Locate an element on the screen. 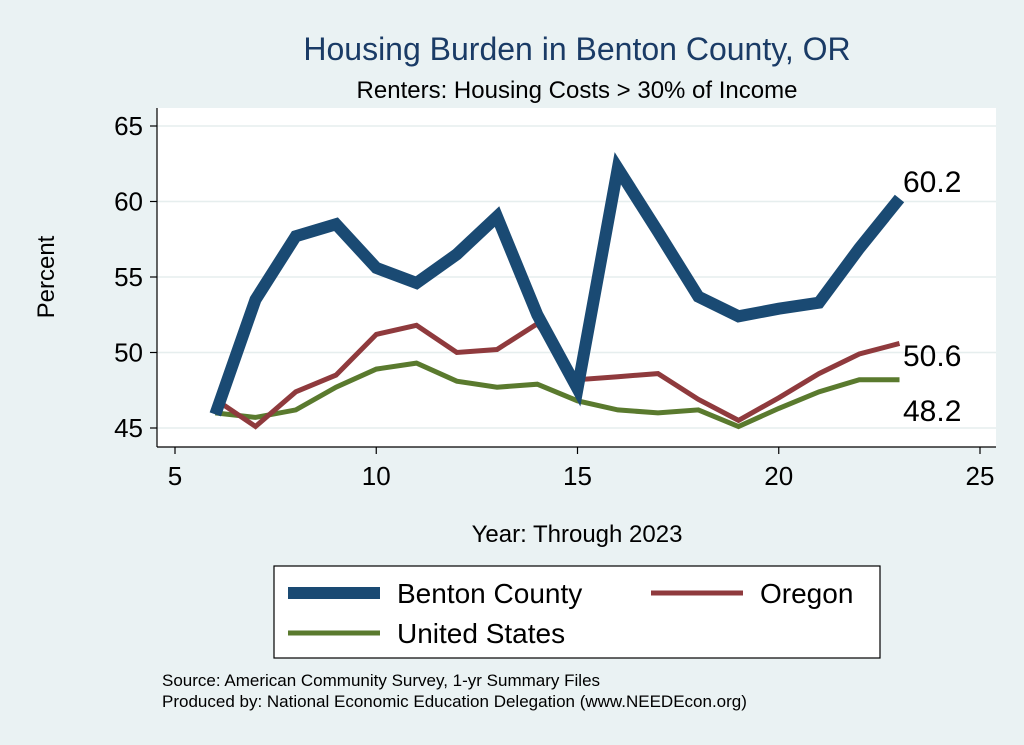 The image size is (1024, 745). y-tick-label-60: 60 is located at coordinates (128, 202).